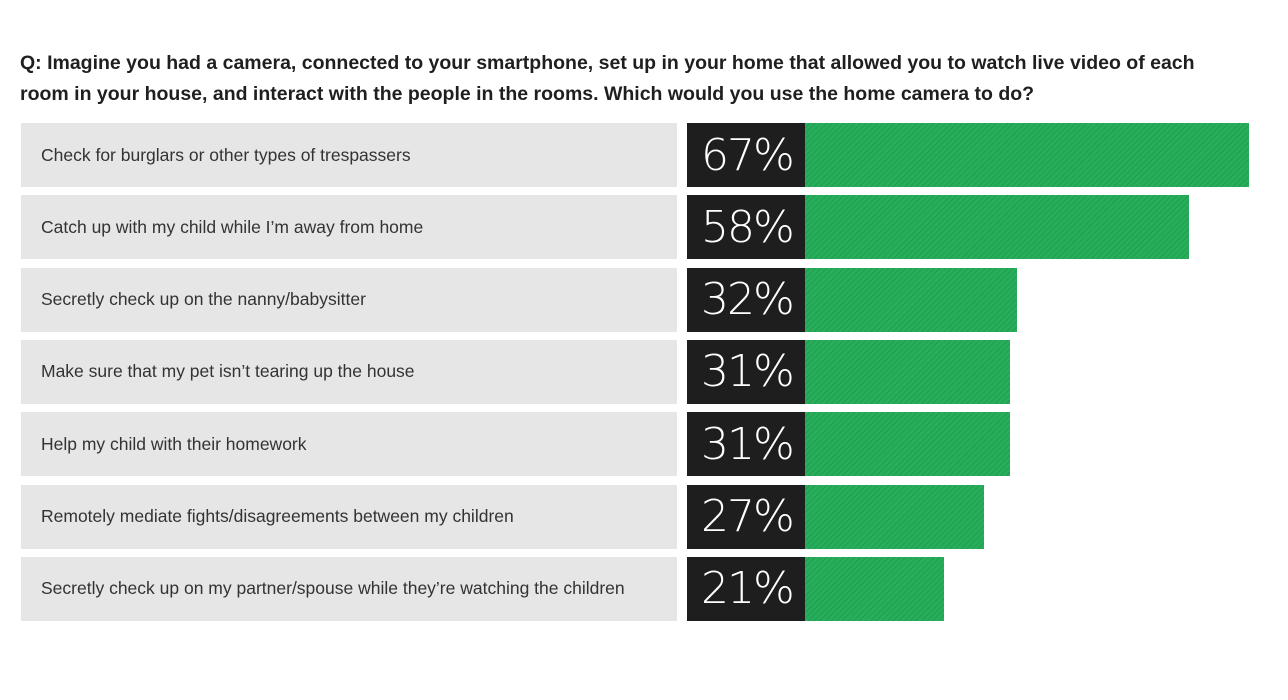 Image resolution: width=1288 pixels, height=700 pixels. I want to click on bar-row: Help my child with their homework 31%, so click(644, 444).